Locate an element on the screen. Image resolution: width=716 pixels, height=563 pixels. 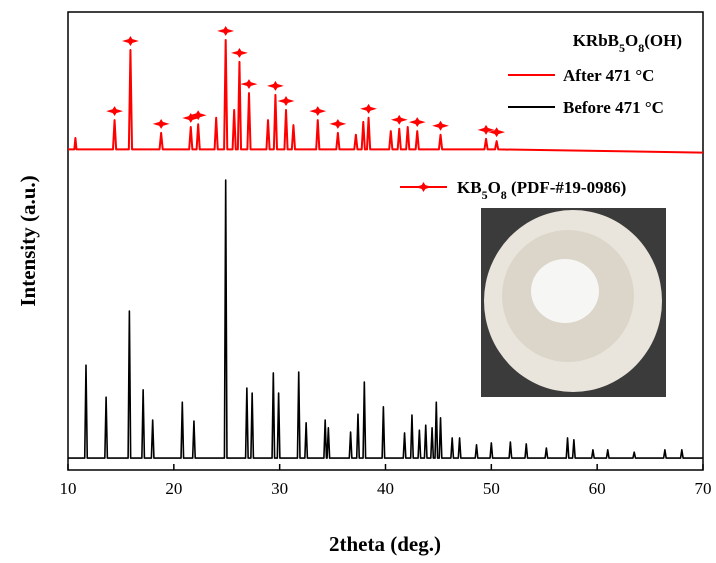
inset-photo is located at coordinates (573, 302).